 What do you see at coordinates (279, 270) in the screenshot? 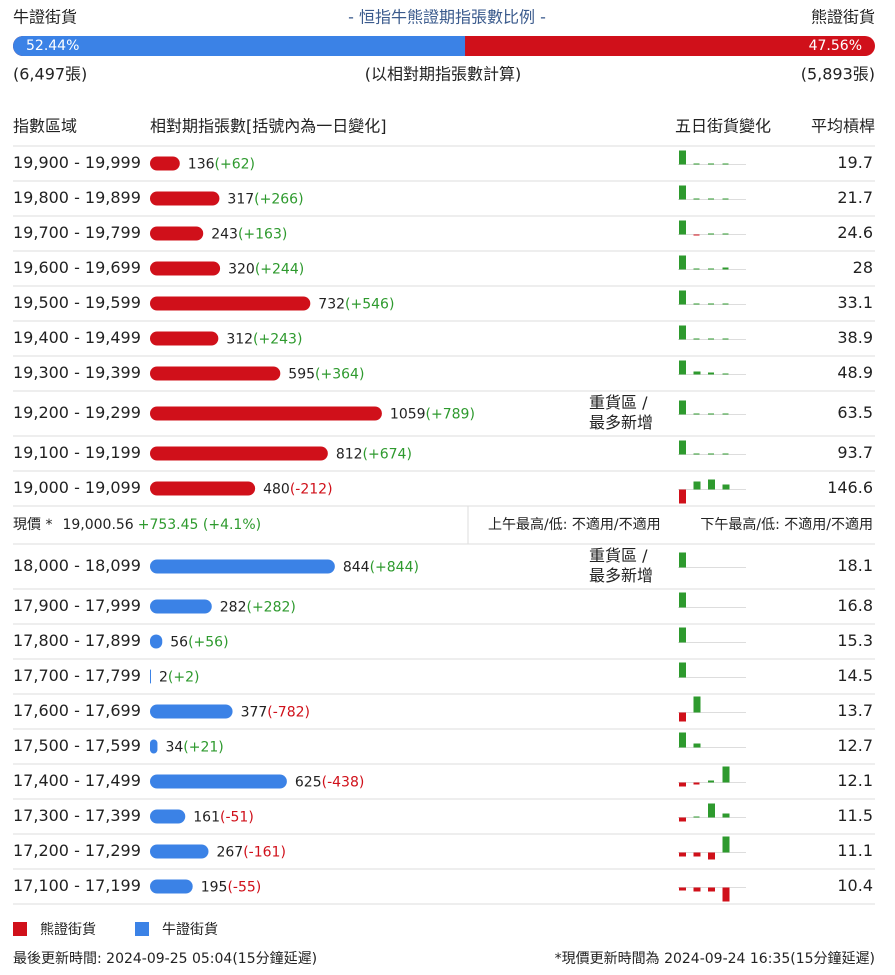
I see `change: (+244)` at bounding box center [279, 270].